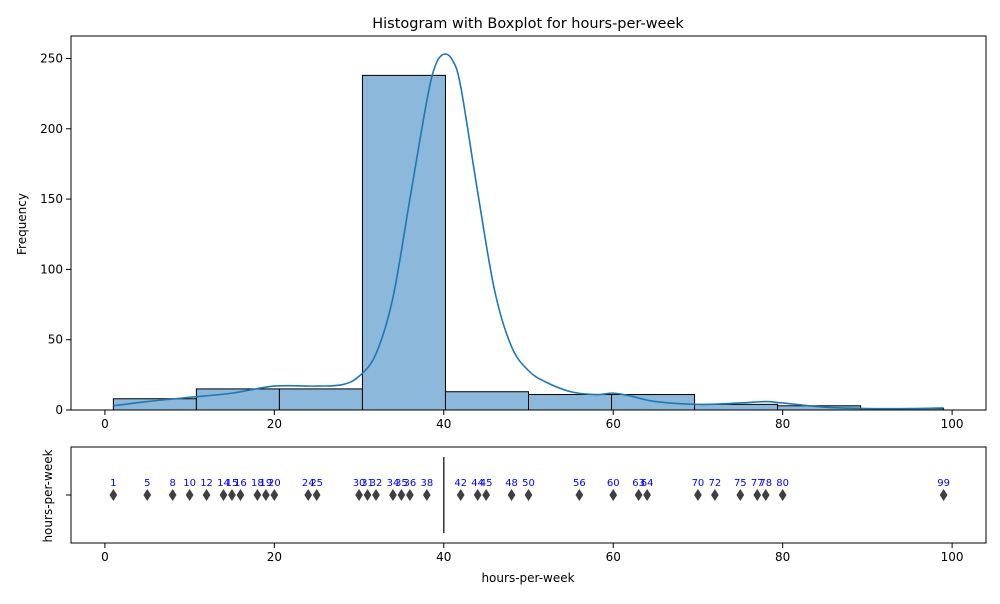 The image size is (1000, 604). Describe the element at coordinates (782, 483) in the screenshot. I see `outlier-value-label: 80` at that location.